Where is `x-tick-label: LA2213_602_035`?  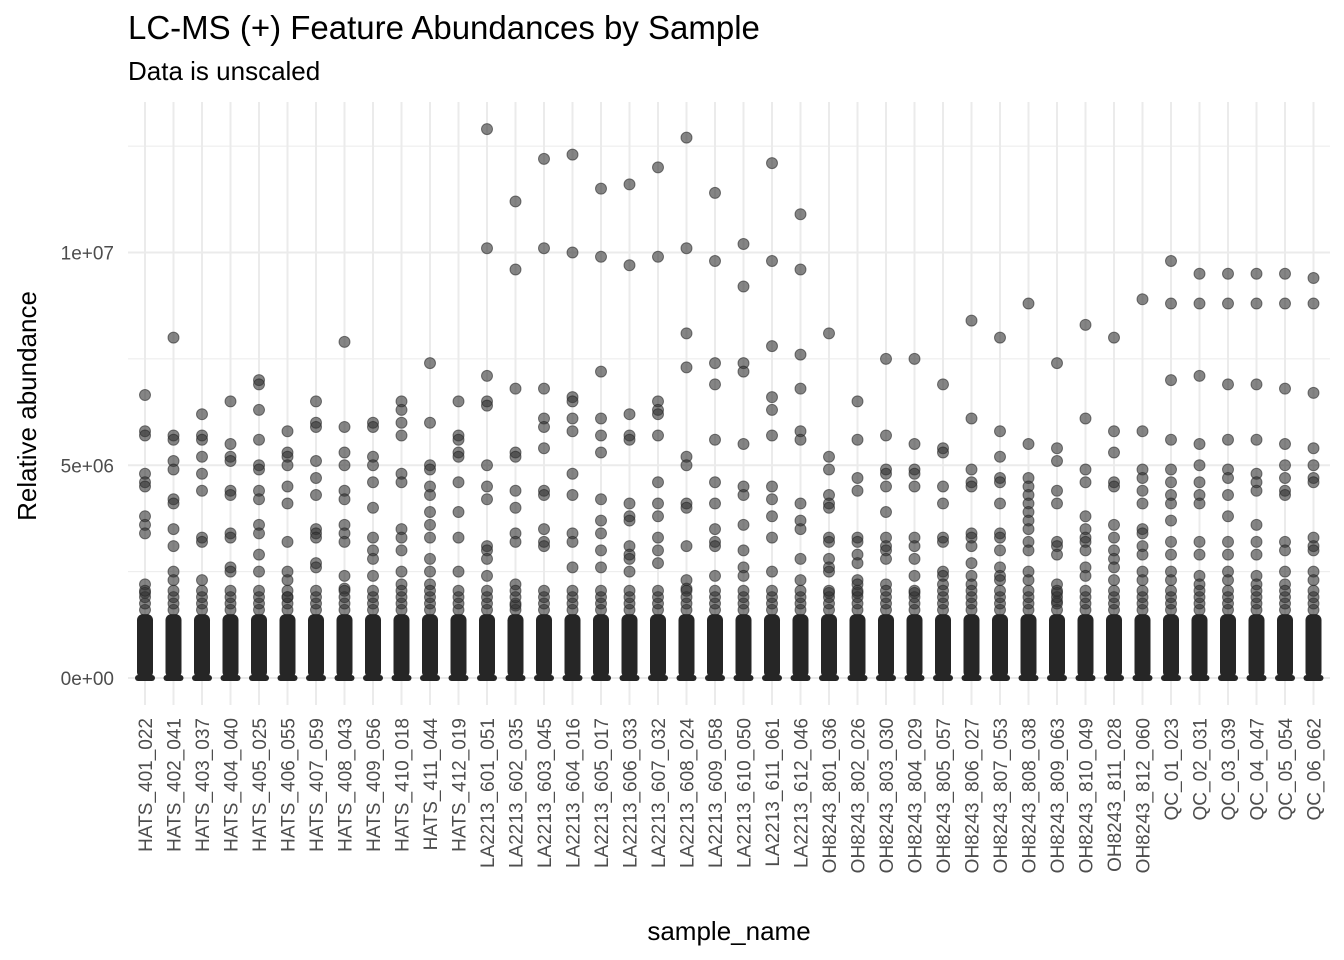
x-tick-label: LA2213_602_035 is located at coordinates (517, 793).